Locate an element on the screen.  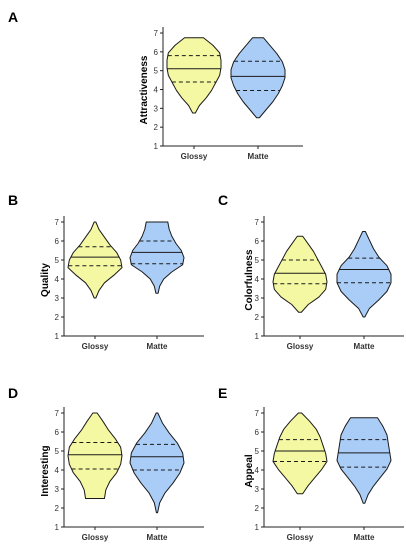
panel-letter: D is located at coordinates (13, 393).